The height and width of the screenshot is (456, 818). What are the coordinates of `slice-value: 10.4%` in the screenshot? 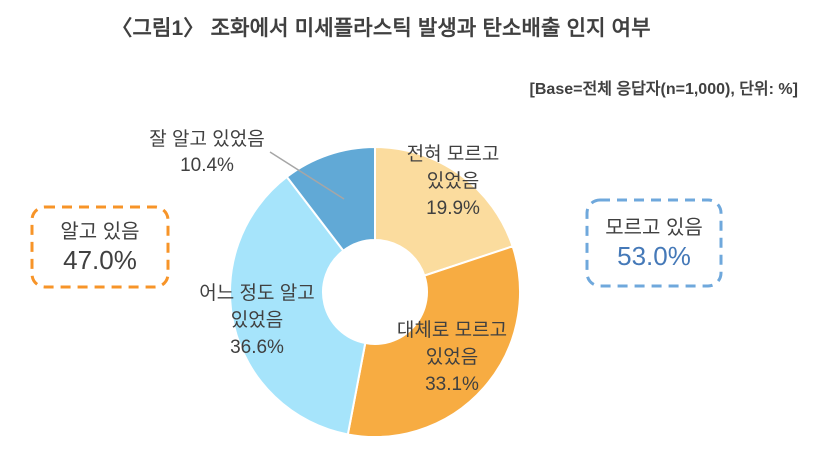 It's located at (207, 165).